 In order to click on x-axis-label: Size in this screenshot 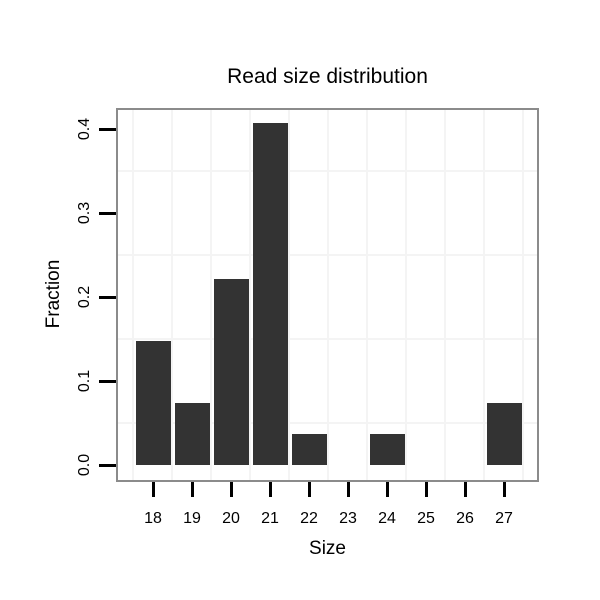, I will do `click(327, 548)`.